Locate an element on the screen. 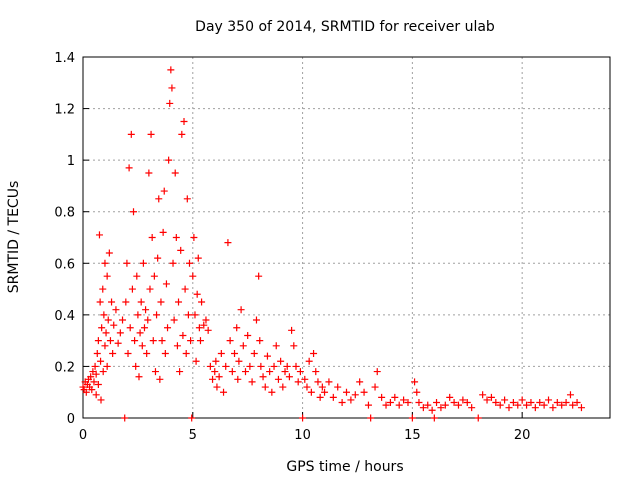 The width and height of the screenshot is (640, 480). x-axis-label: GPS time / hours is located at coordinates (344, 467).